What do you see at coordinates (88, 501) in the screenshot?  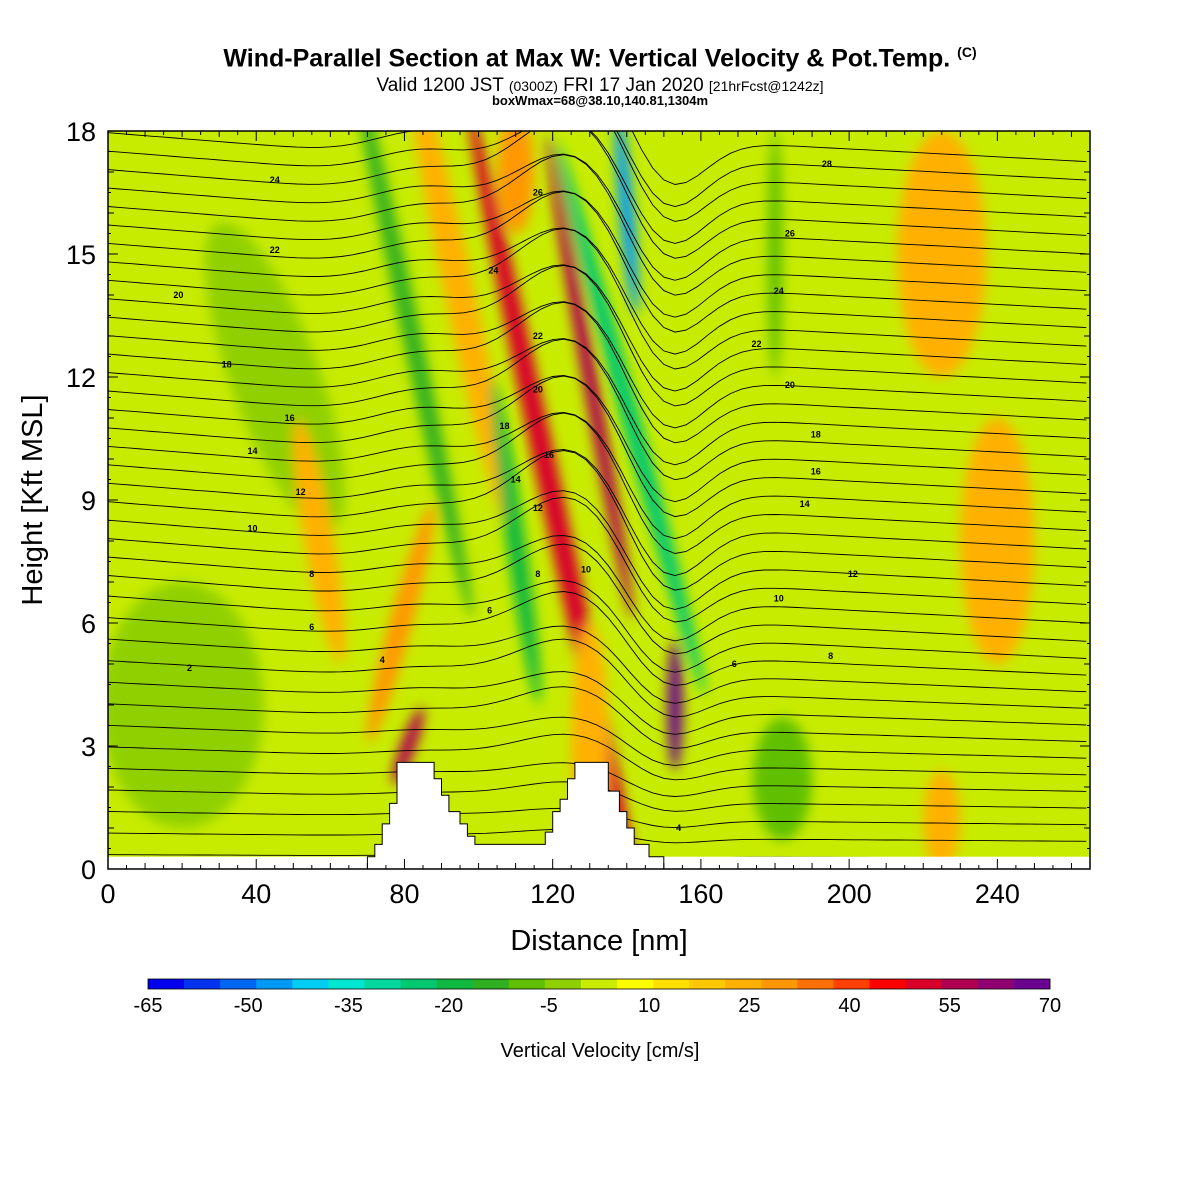 I see `y-tick-label: 9` at bounding box center [88, 501].